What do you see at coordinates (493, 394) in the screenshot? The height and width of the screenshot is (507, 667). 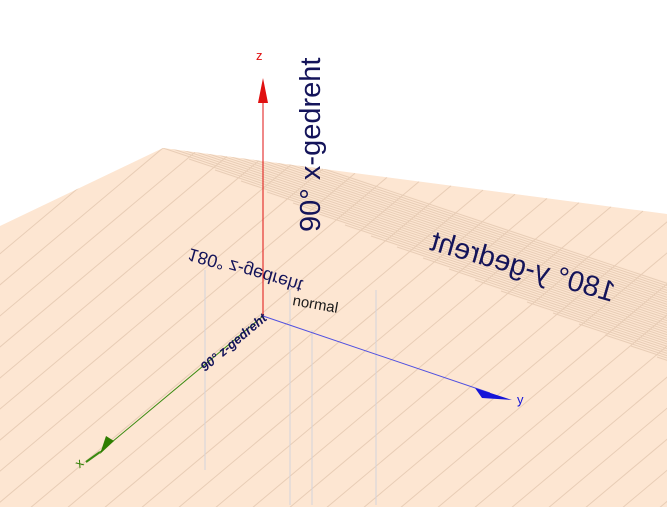 I see `y-axis-arrow` at bounding box center [493, 394].